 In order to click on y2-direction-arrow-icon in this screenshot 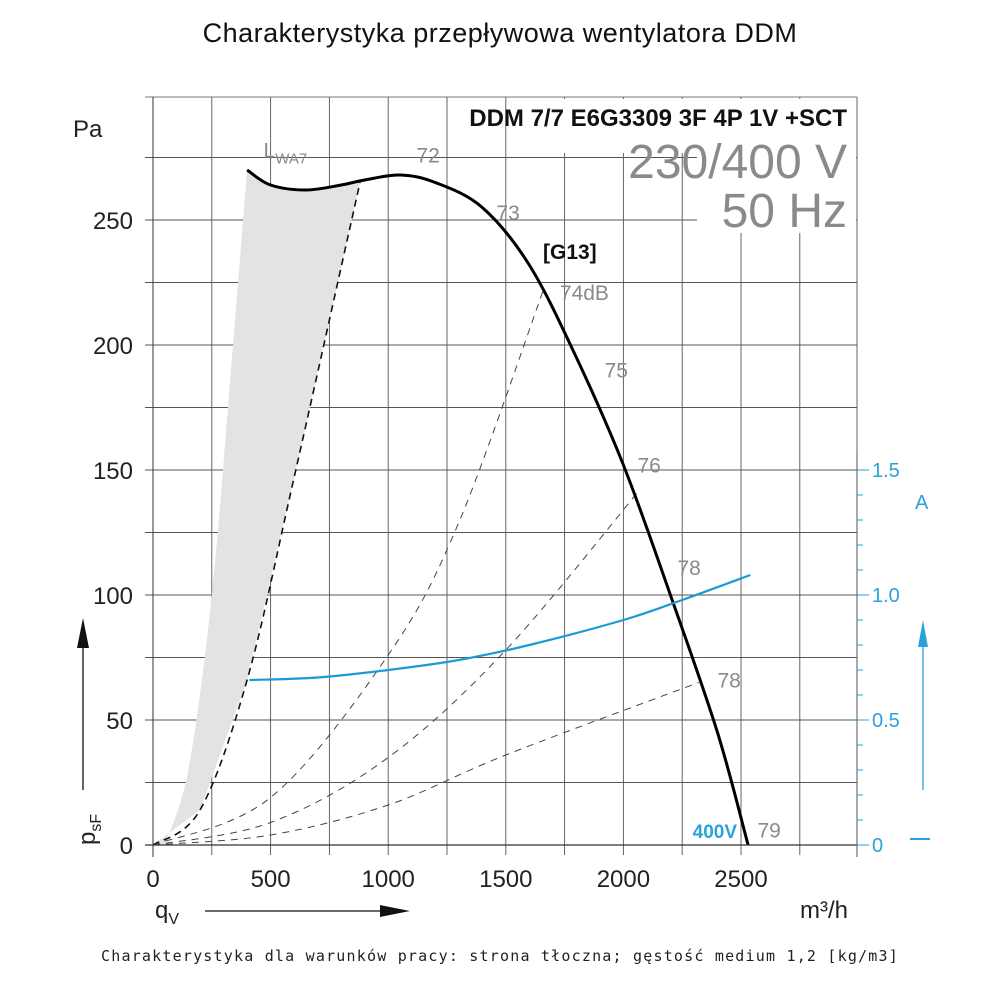, I will do `click(923, 633)`.